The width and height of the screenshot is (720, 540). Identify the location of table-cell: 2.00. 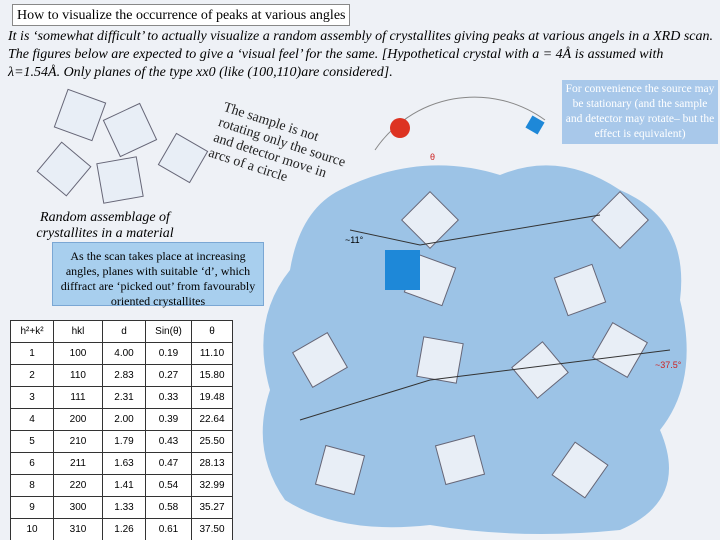
(124, 419).